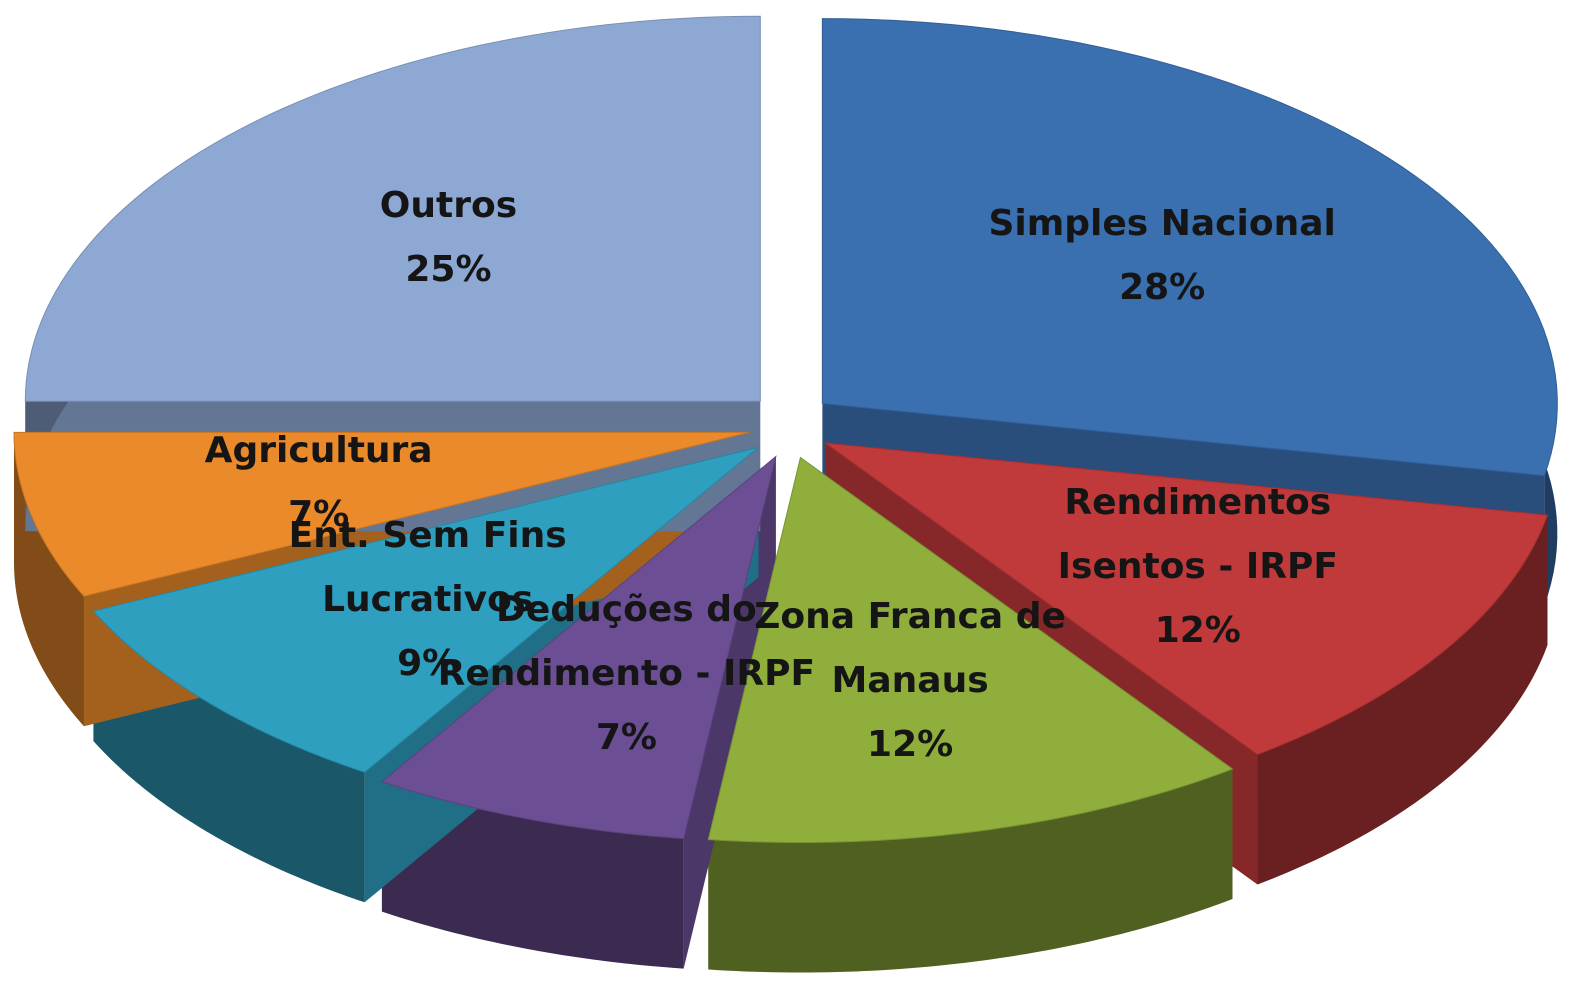 Image resolution: width=1583 pixels, height=1003 pixels. What do you see at coordinates (448, 269) in the screenshot?
I see `value-label: 25%` at bounding box center [448, 269].